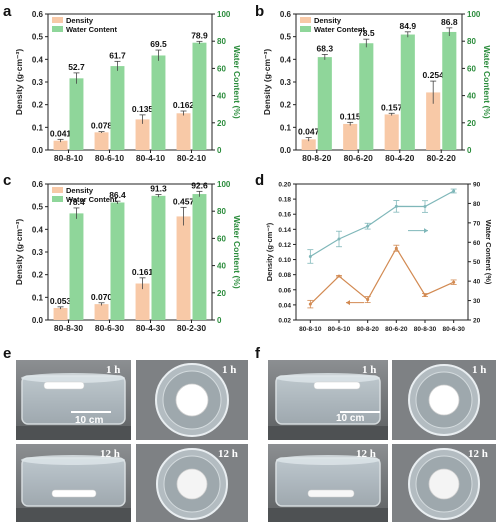 The image size is (500, 525). Describe the element at coordinates (350, 116) in the screenshot. I see `density-value-label-b-1: 0.115` at that location.